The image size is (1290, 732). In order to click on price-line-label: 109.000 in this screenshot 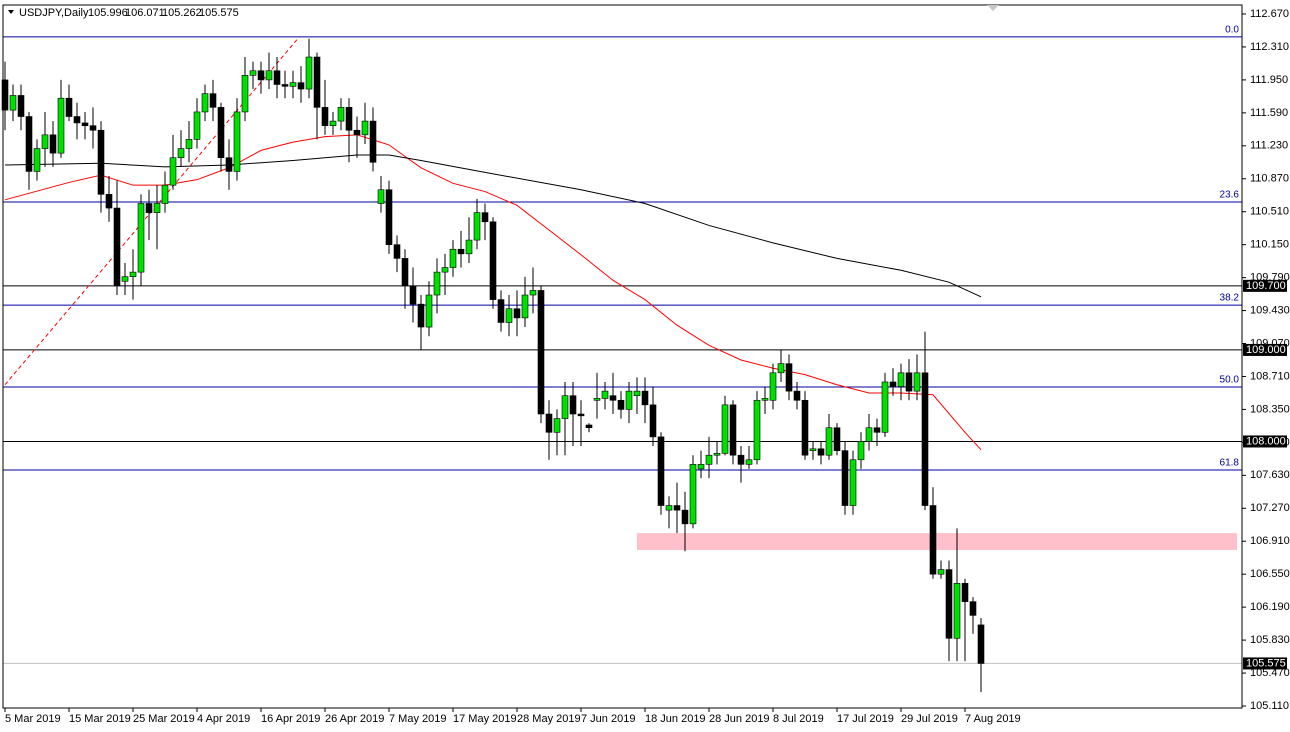, I will do `click(1266, 350)`.